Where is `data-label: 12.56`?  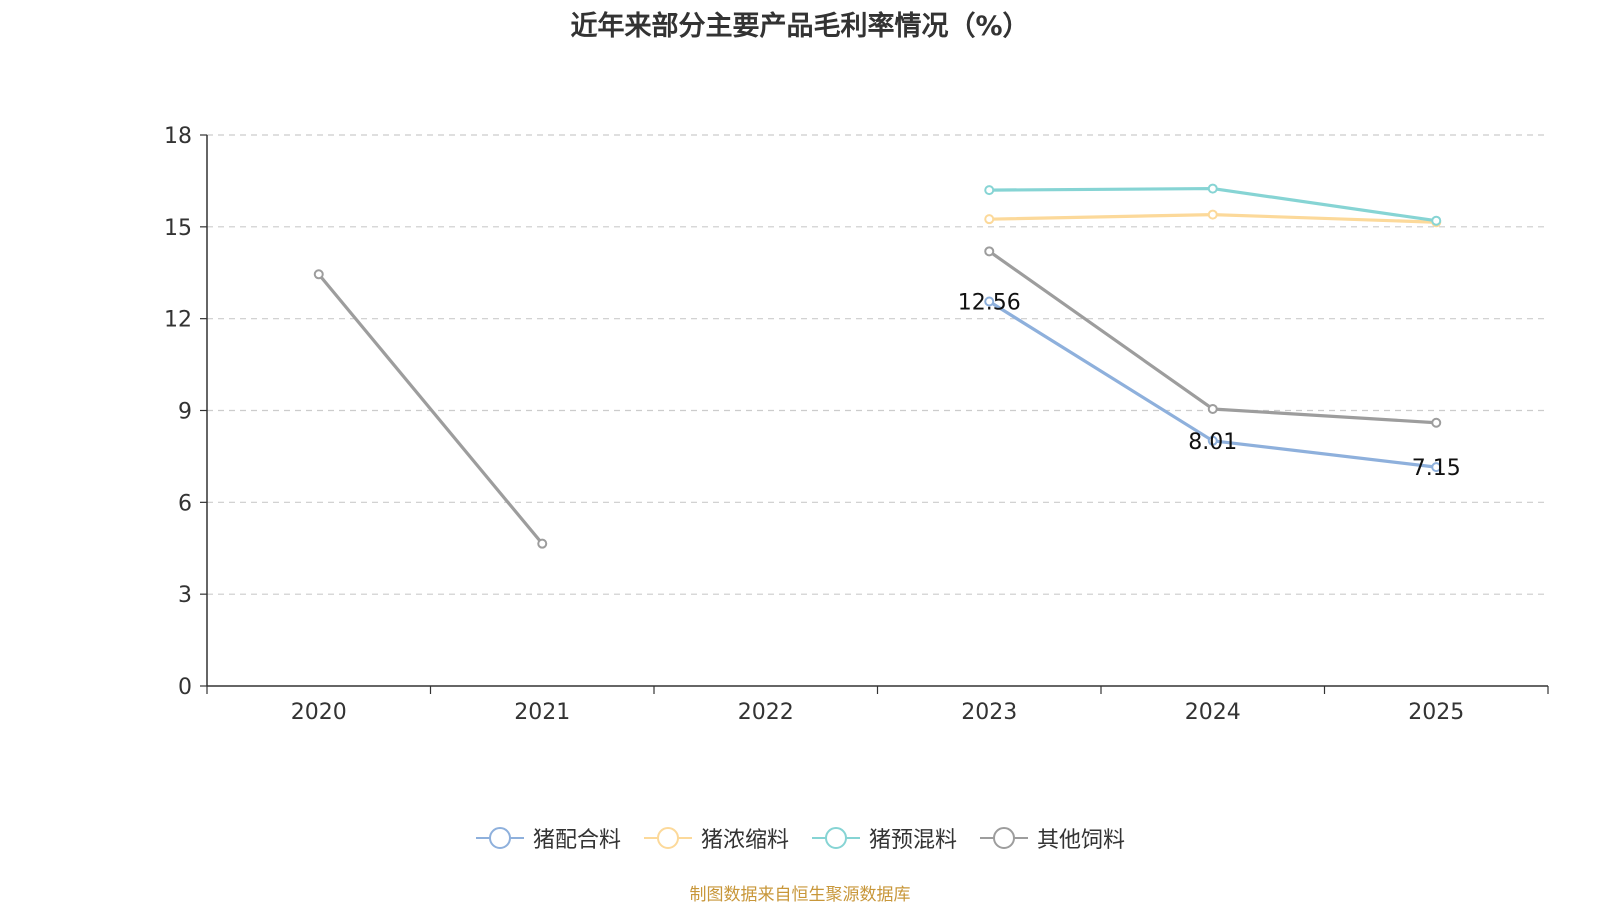 data-label: 12.56 is located at coordinates (989, 303).